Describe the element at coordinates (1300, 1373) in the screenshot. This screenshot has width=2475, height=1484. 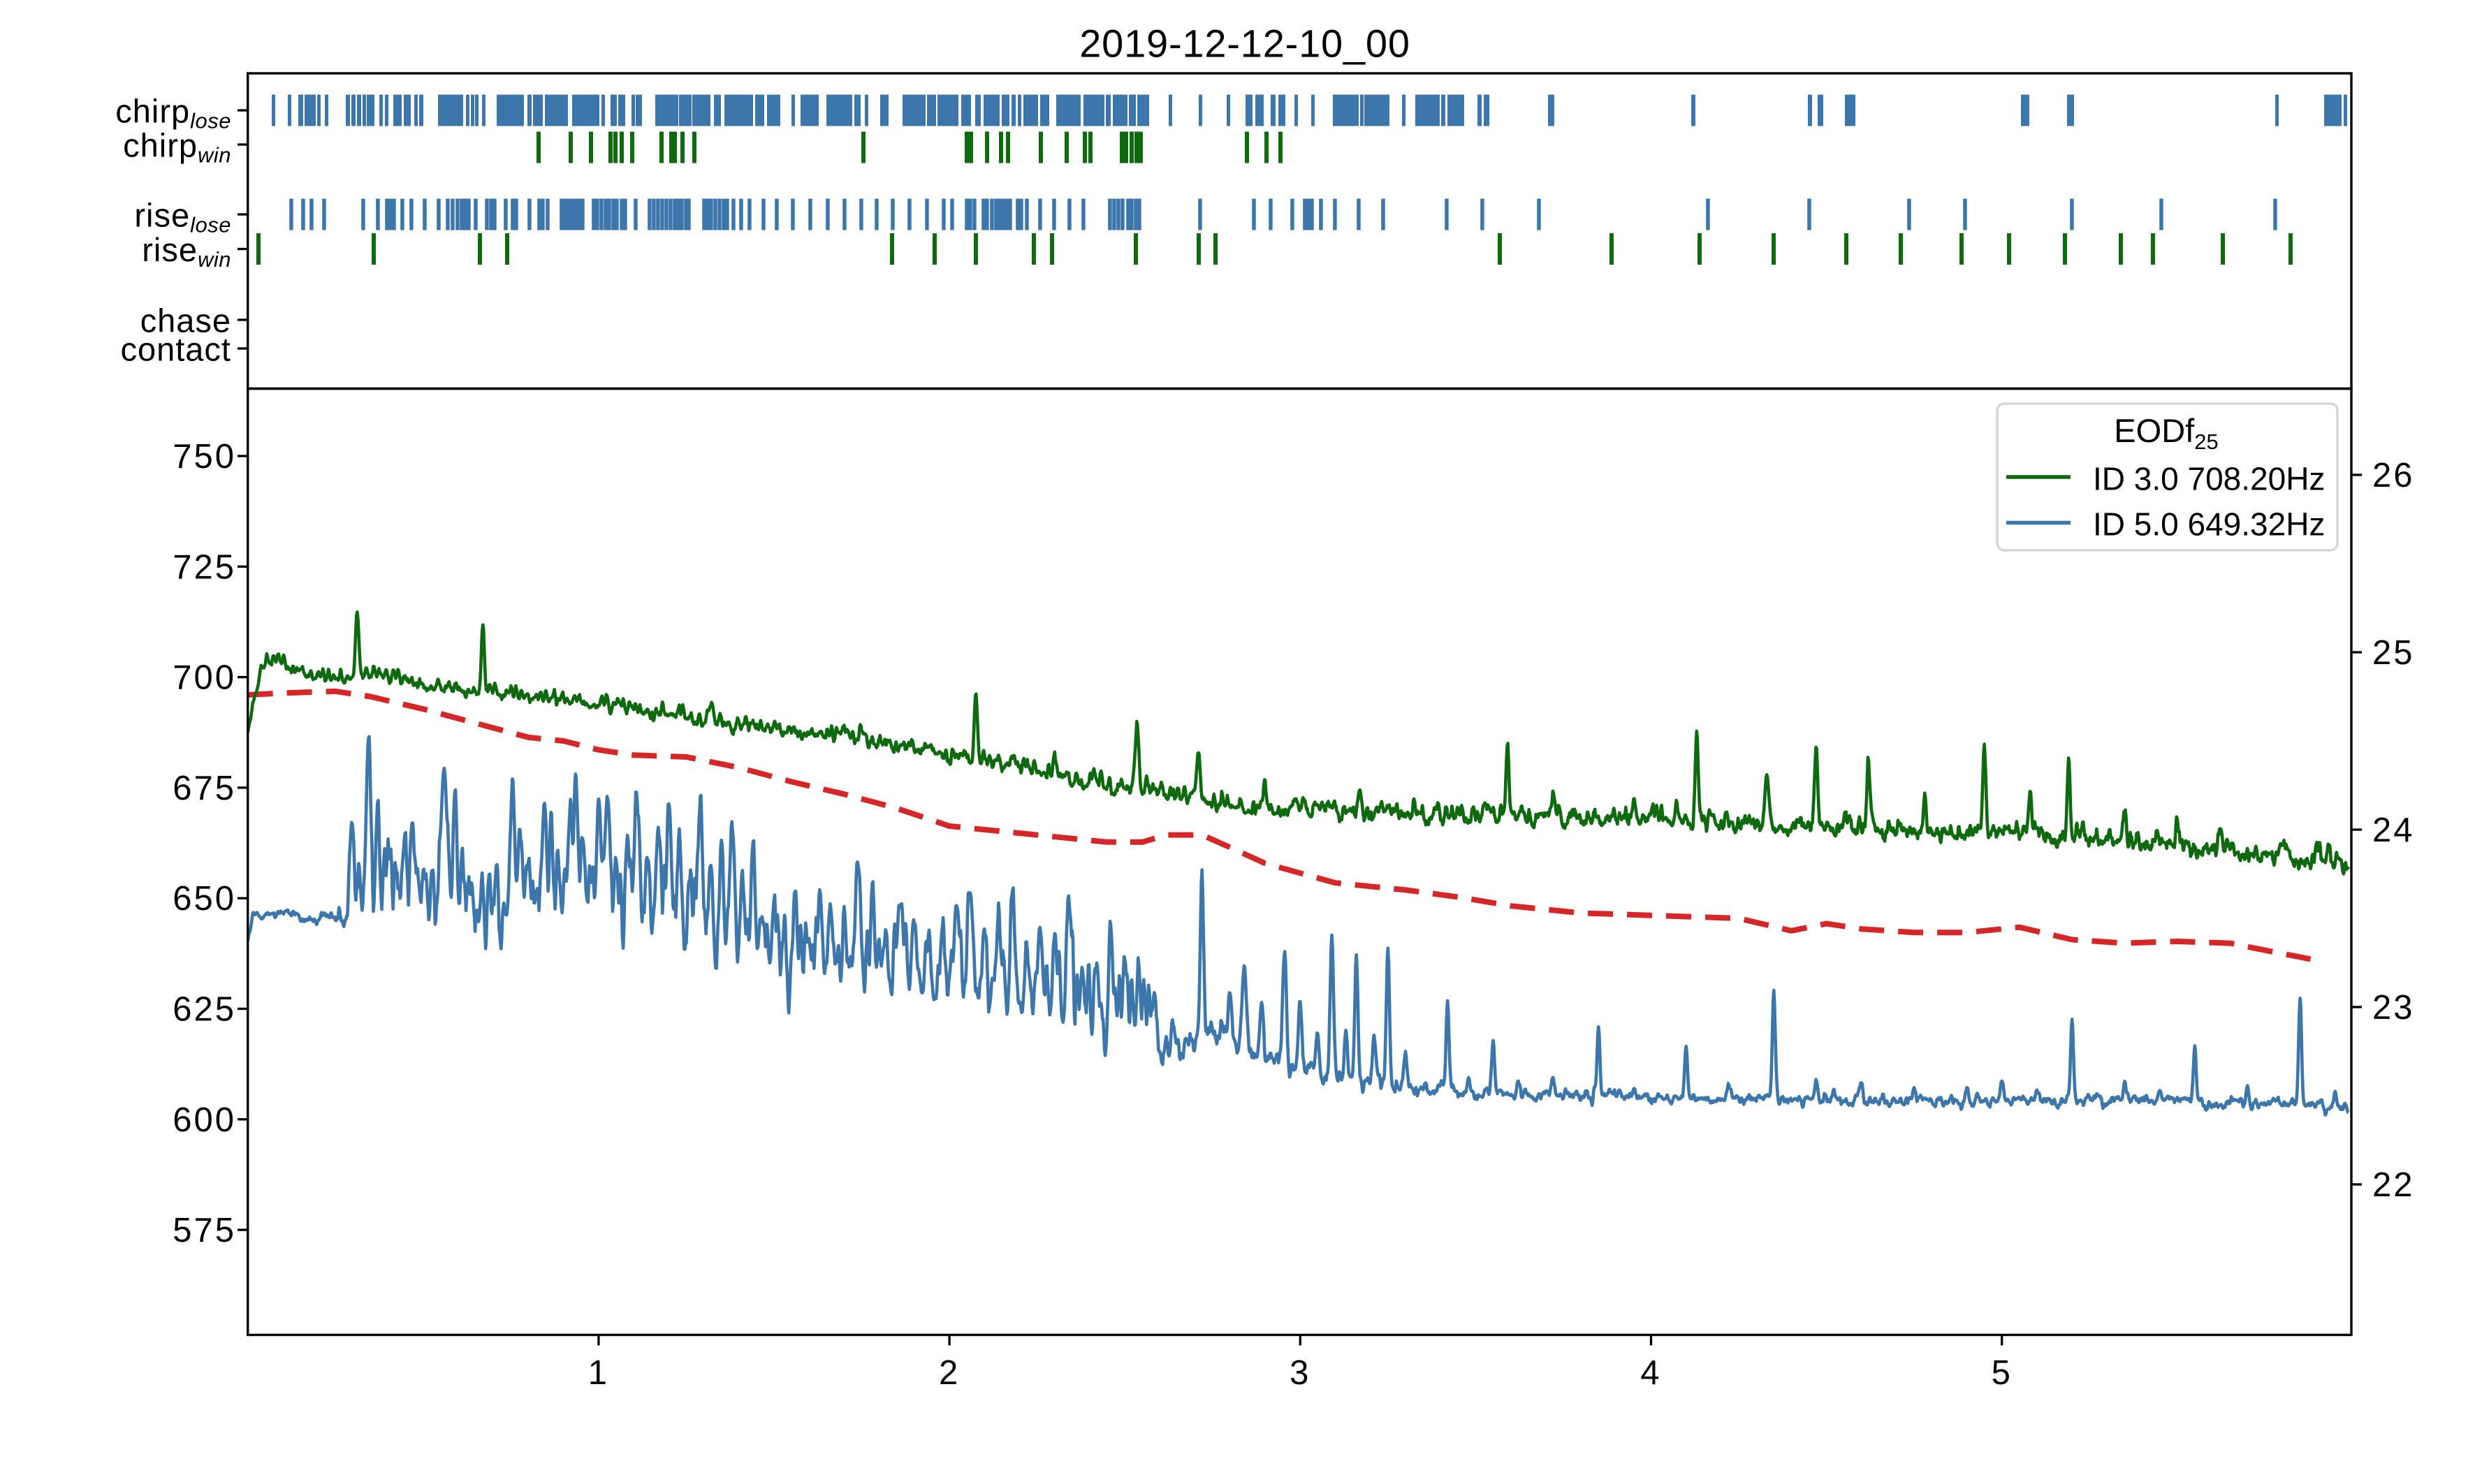
I see `svg-text: 3` at that location.